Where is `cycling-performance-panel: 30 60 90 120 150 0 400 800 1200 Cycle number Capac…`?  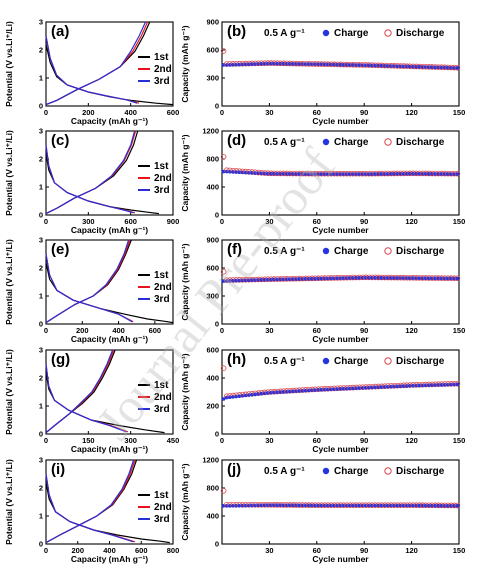 cycling-performance-panel: 30 60 90 120 150 0 400 800 1200 Cycle number Capac… is located at coordinates (322, 510).